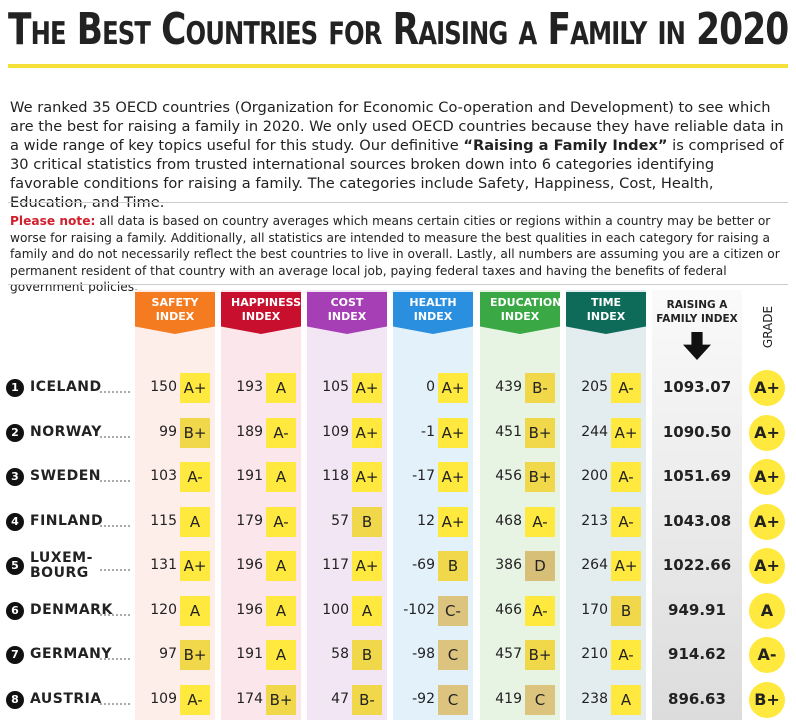 The height and width of the screenshot is (720, 796). I want to click on column-header: COST INDEX, so click(347, 313).